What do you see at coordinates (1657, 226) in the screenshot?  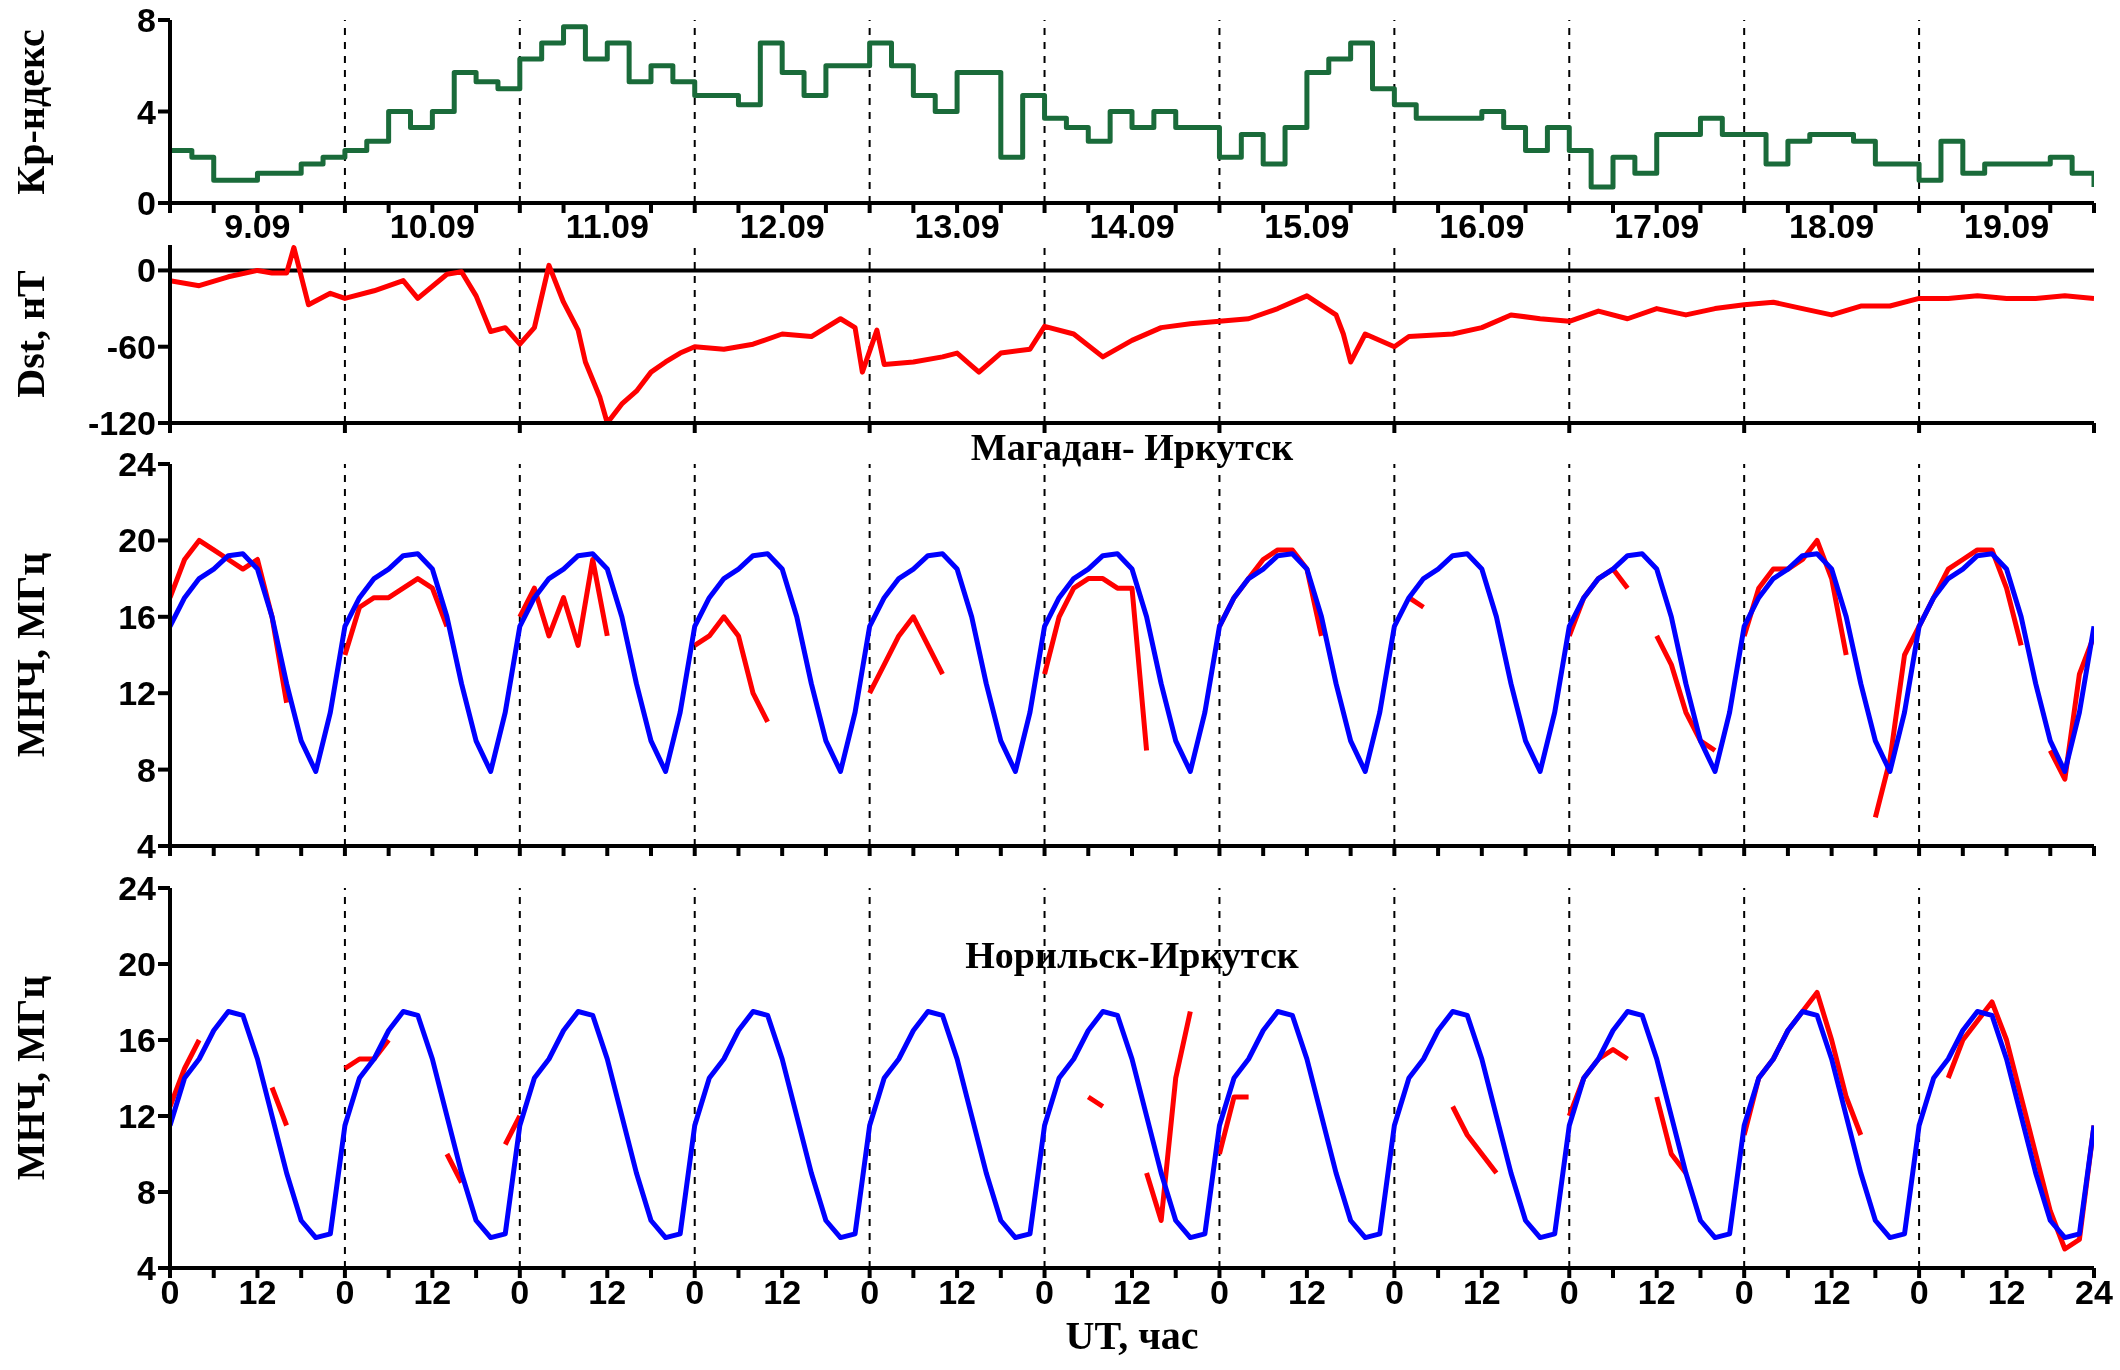 I see `annotation: 17.09` at bounding box center [1657, 226].